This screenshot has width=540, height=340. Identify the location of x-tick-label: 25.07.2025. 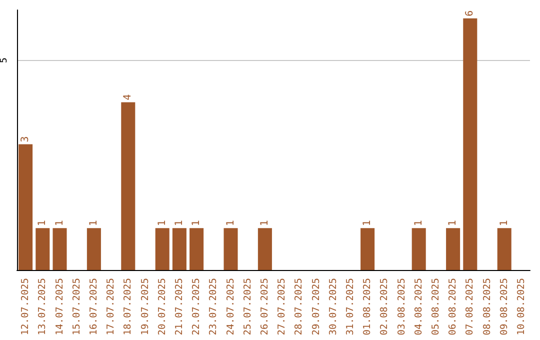
(248, 307).